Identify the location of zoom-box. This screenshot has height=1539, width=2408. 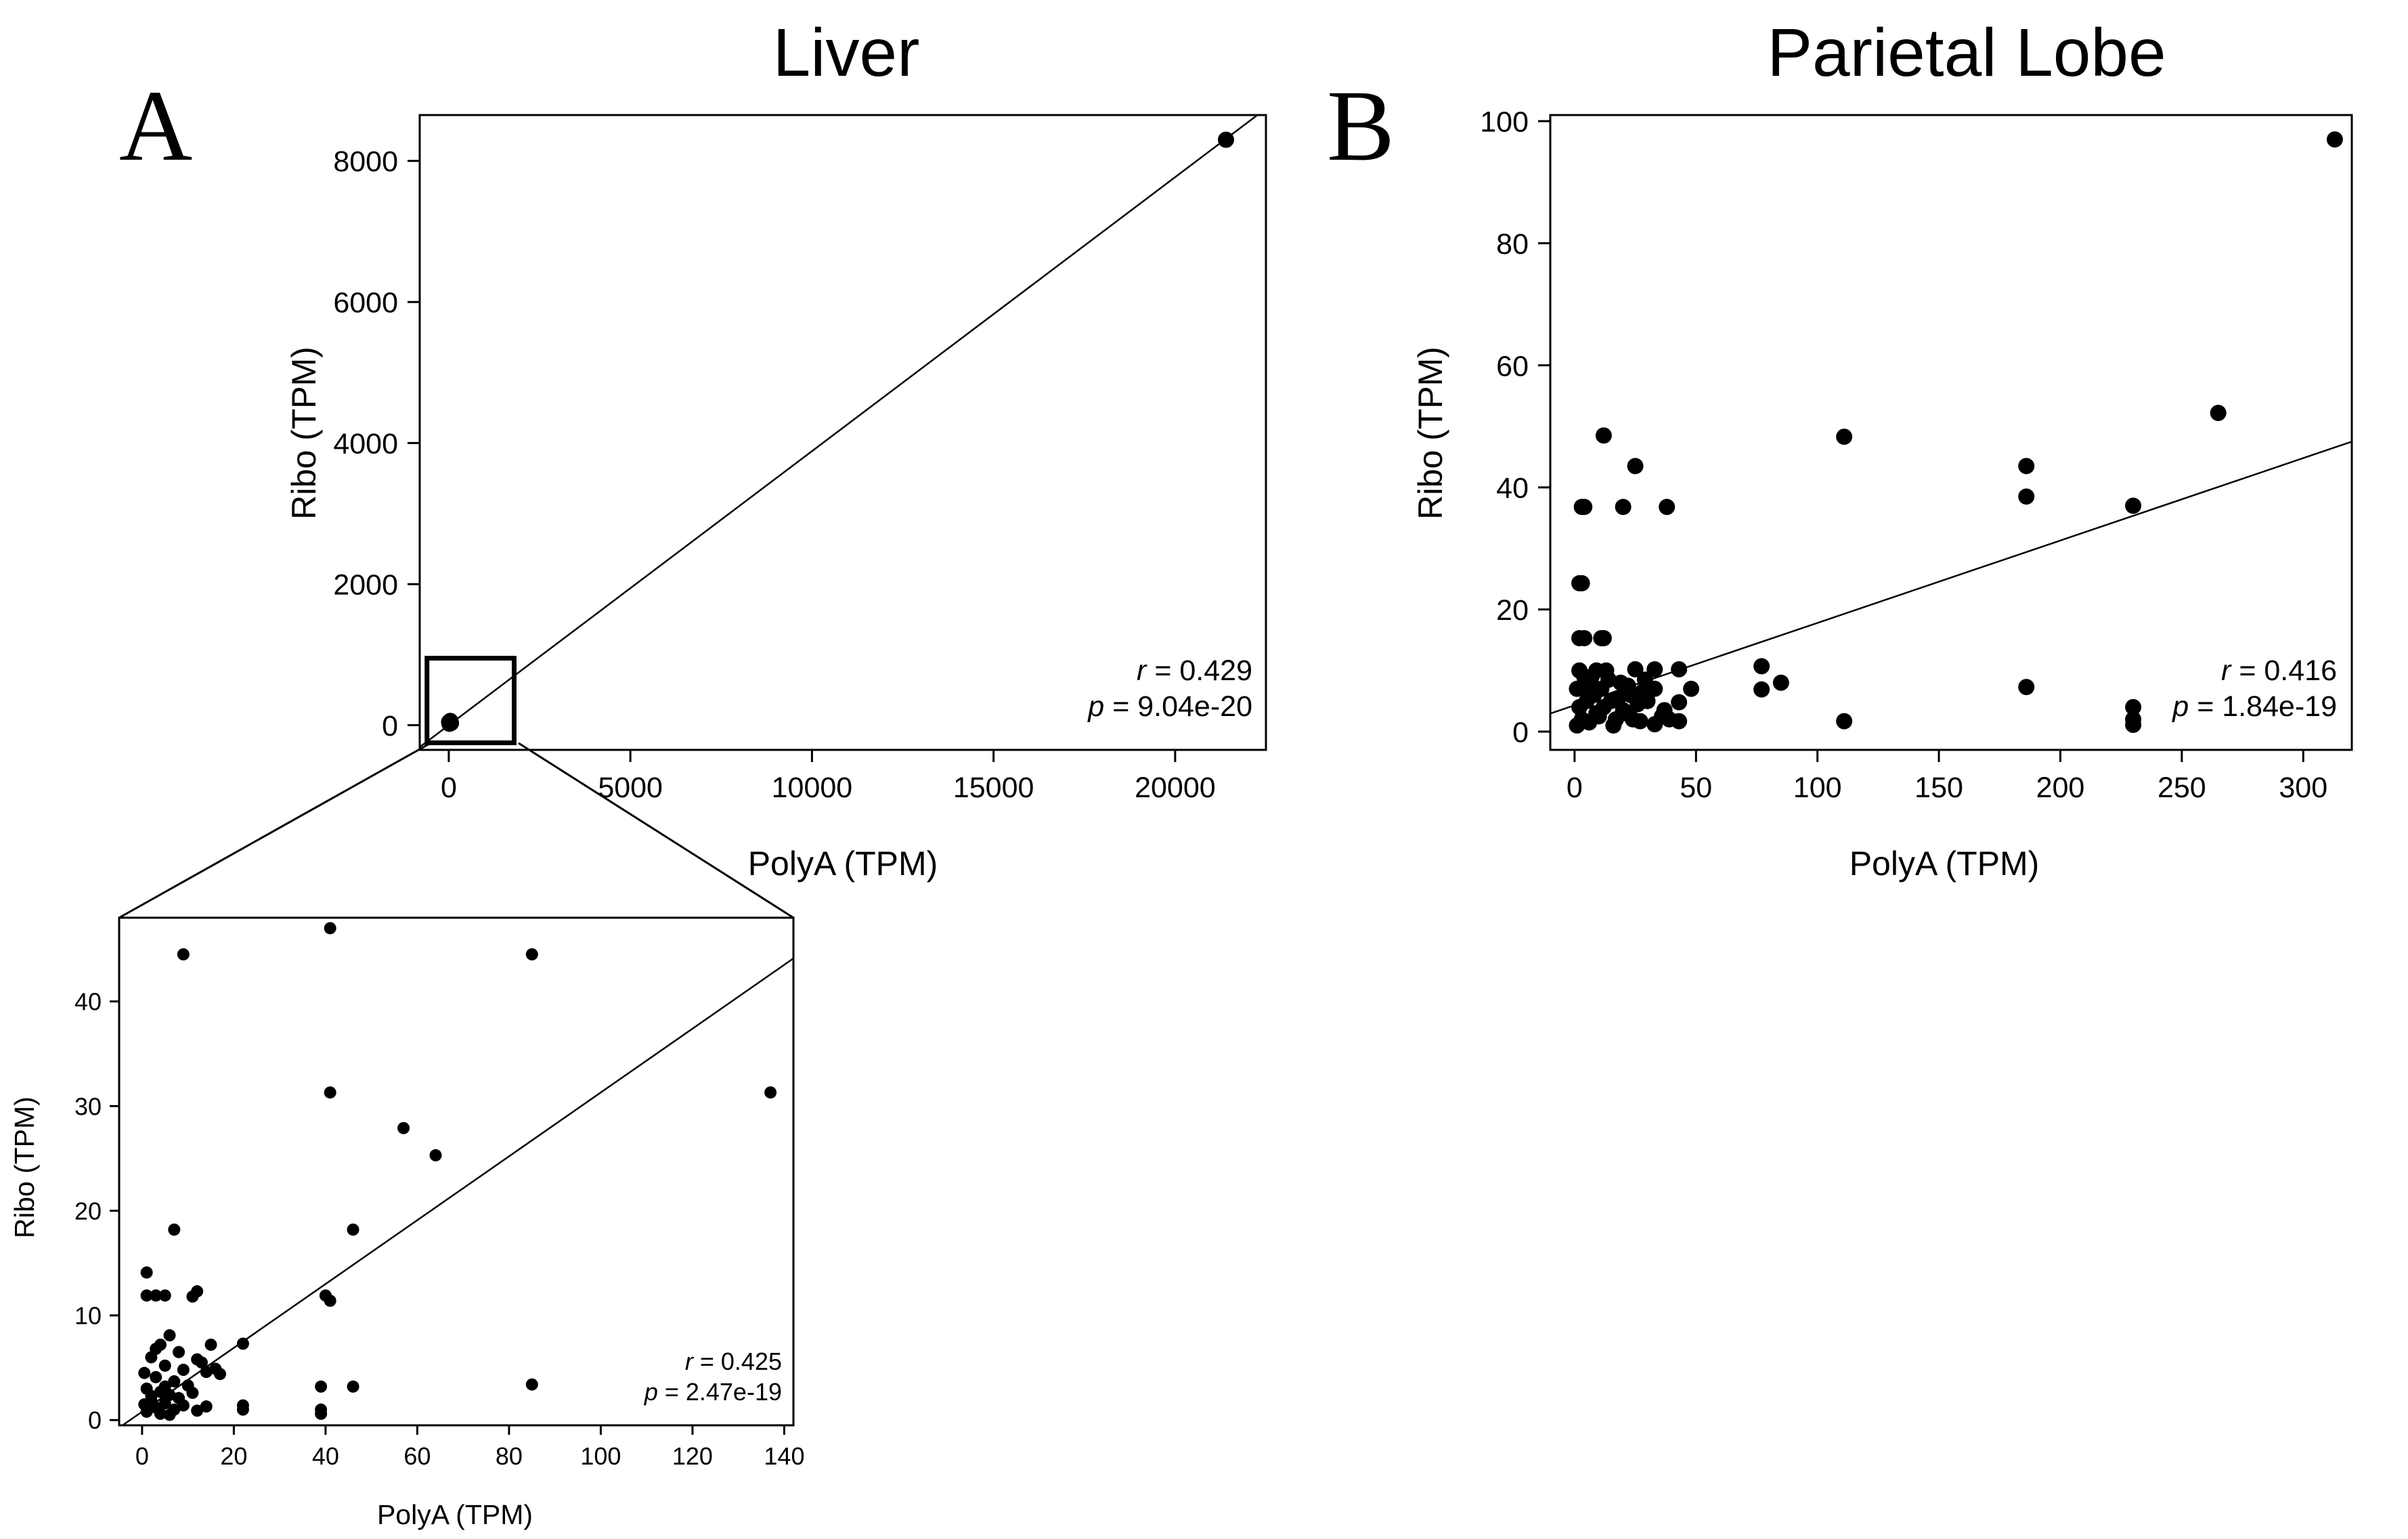
(471, 701).